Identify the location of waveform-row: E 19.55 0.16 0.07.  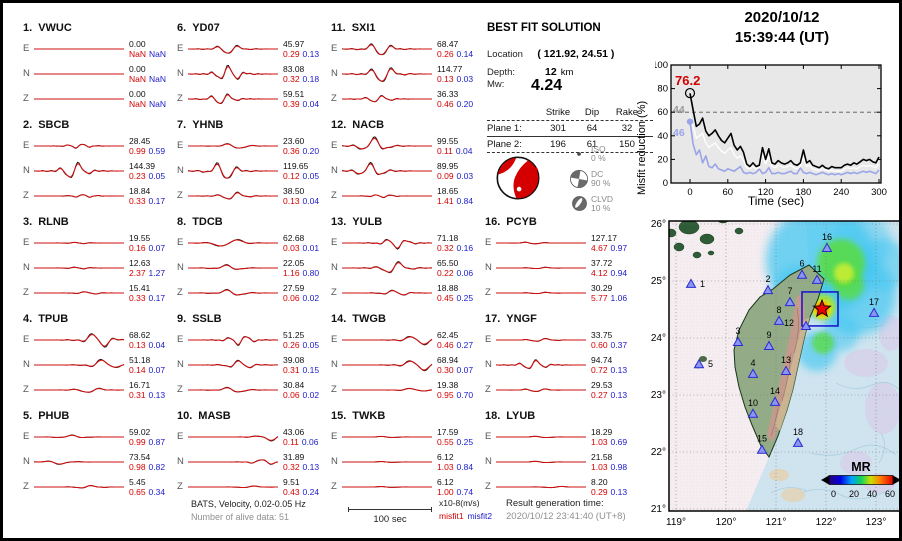
(99, 242).